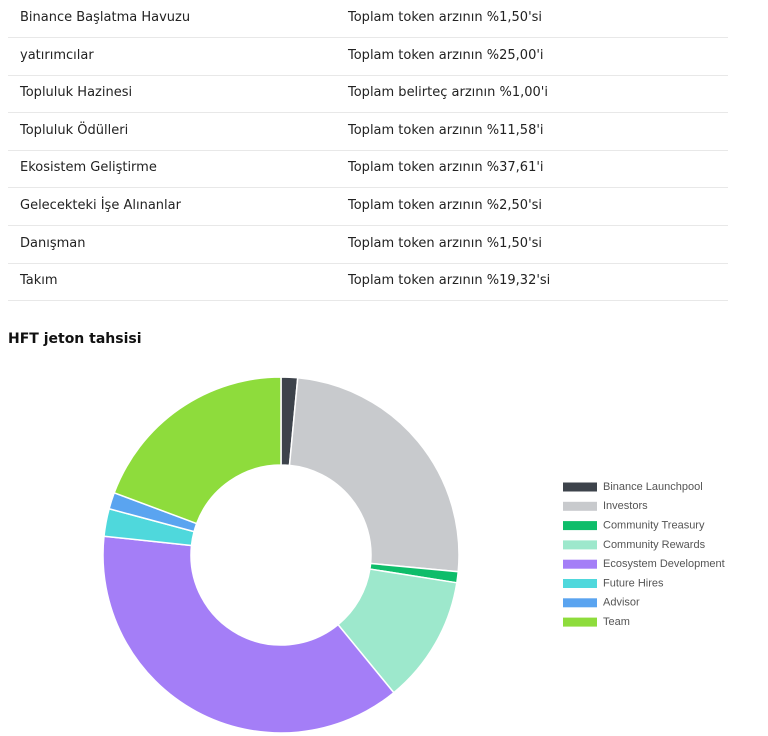 The width and height of the screenshot is (768, 736). I want to click on table-row: Danışman Toplam token arzının %1,50'si, so click(368, 245).